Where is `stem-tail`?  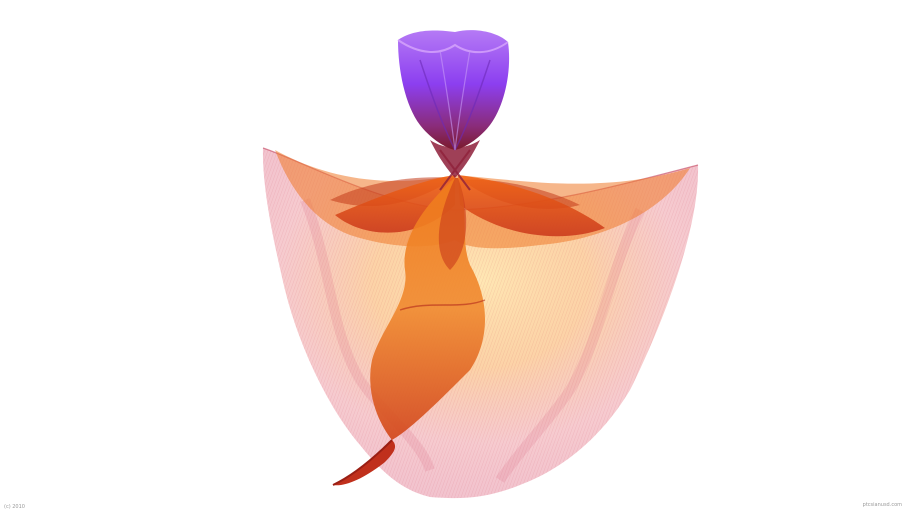
stem-tail is located at coordinates (364, 463).